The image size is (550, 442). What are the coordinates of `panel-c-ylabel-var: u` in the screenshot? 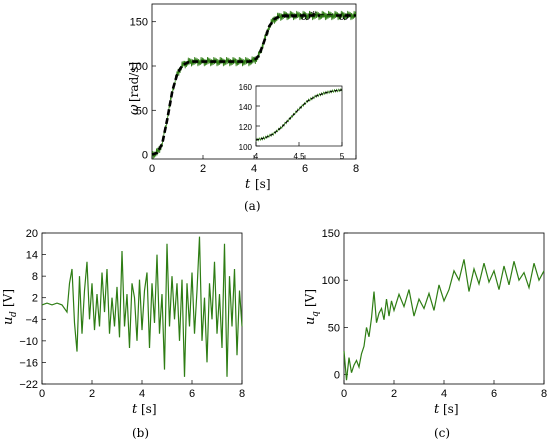 It's located at (310, 321).